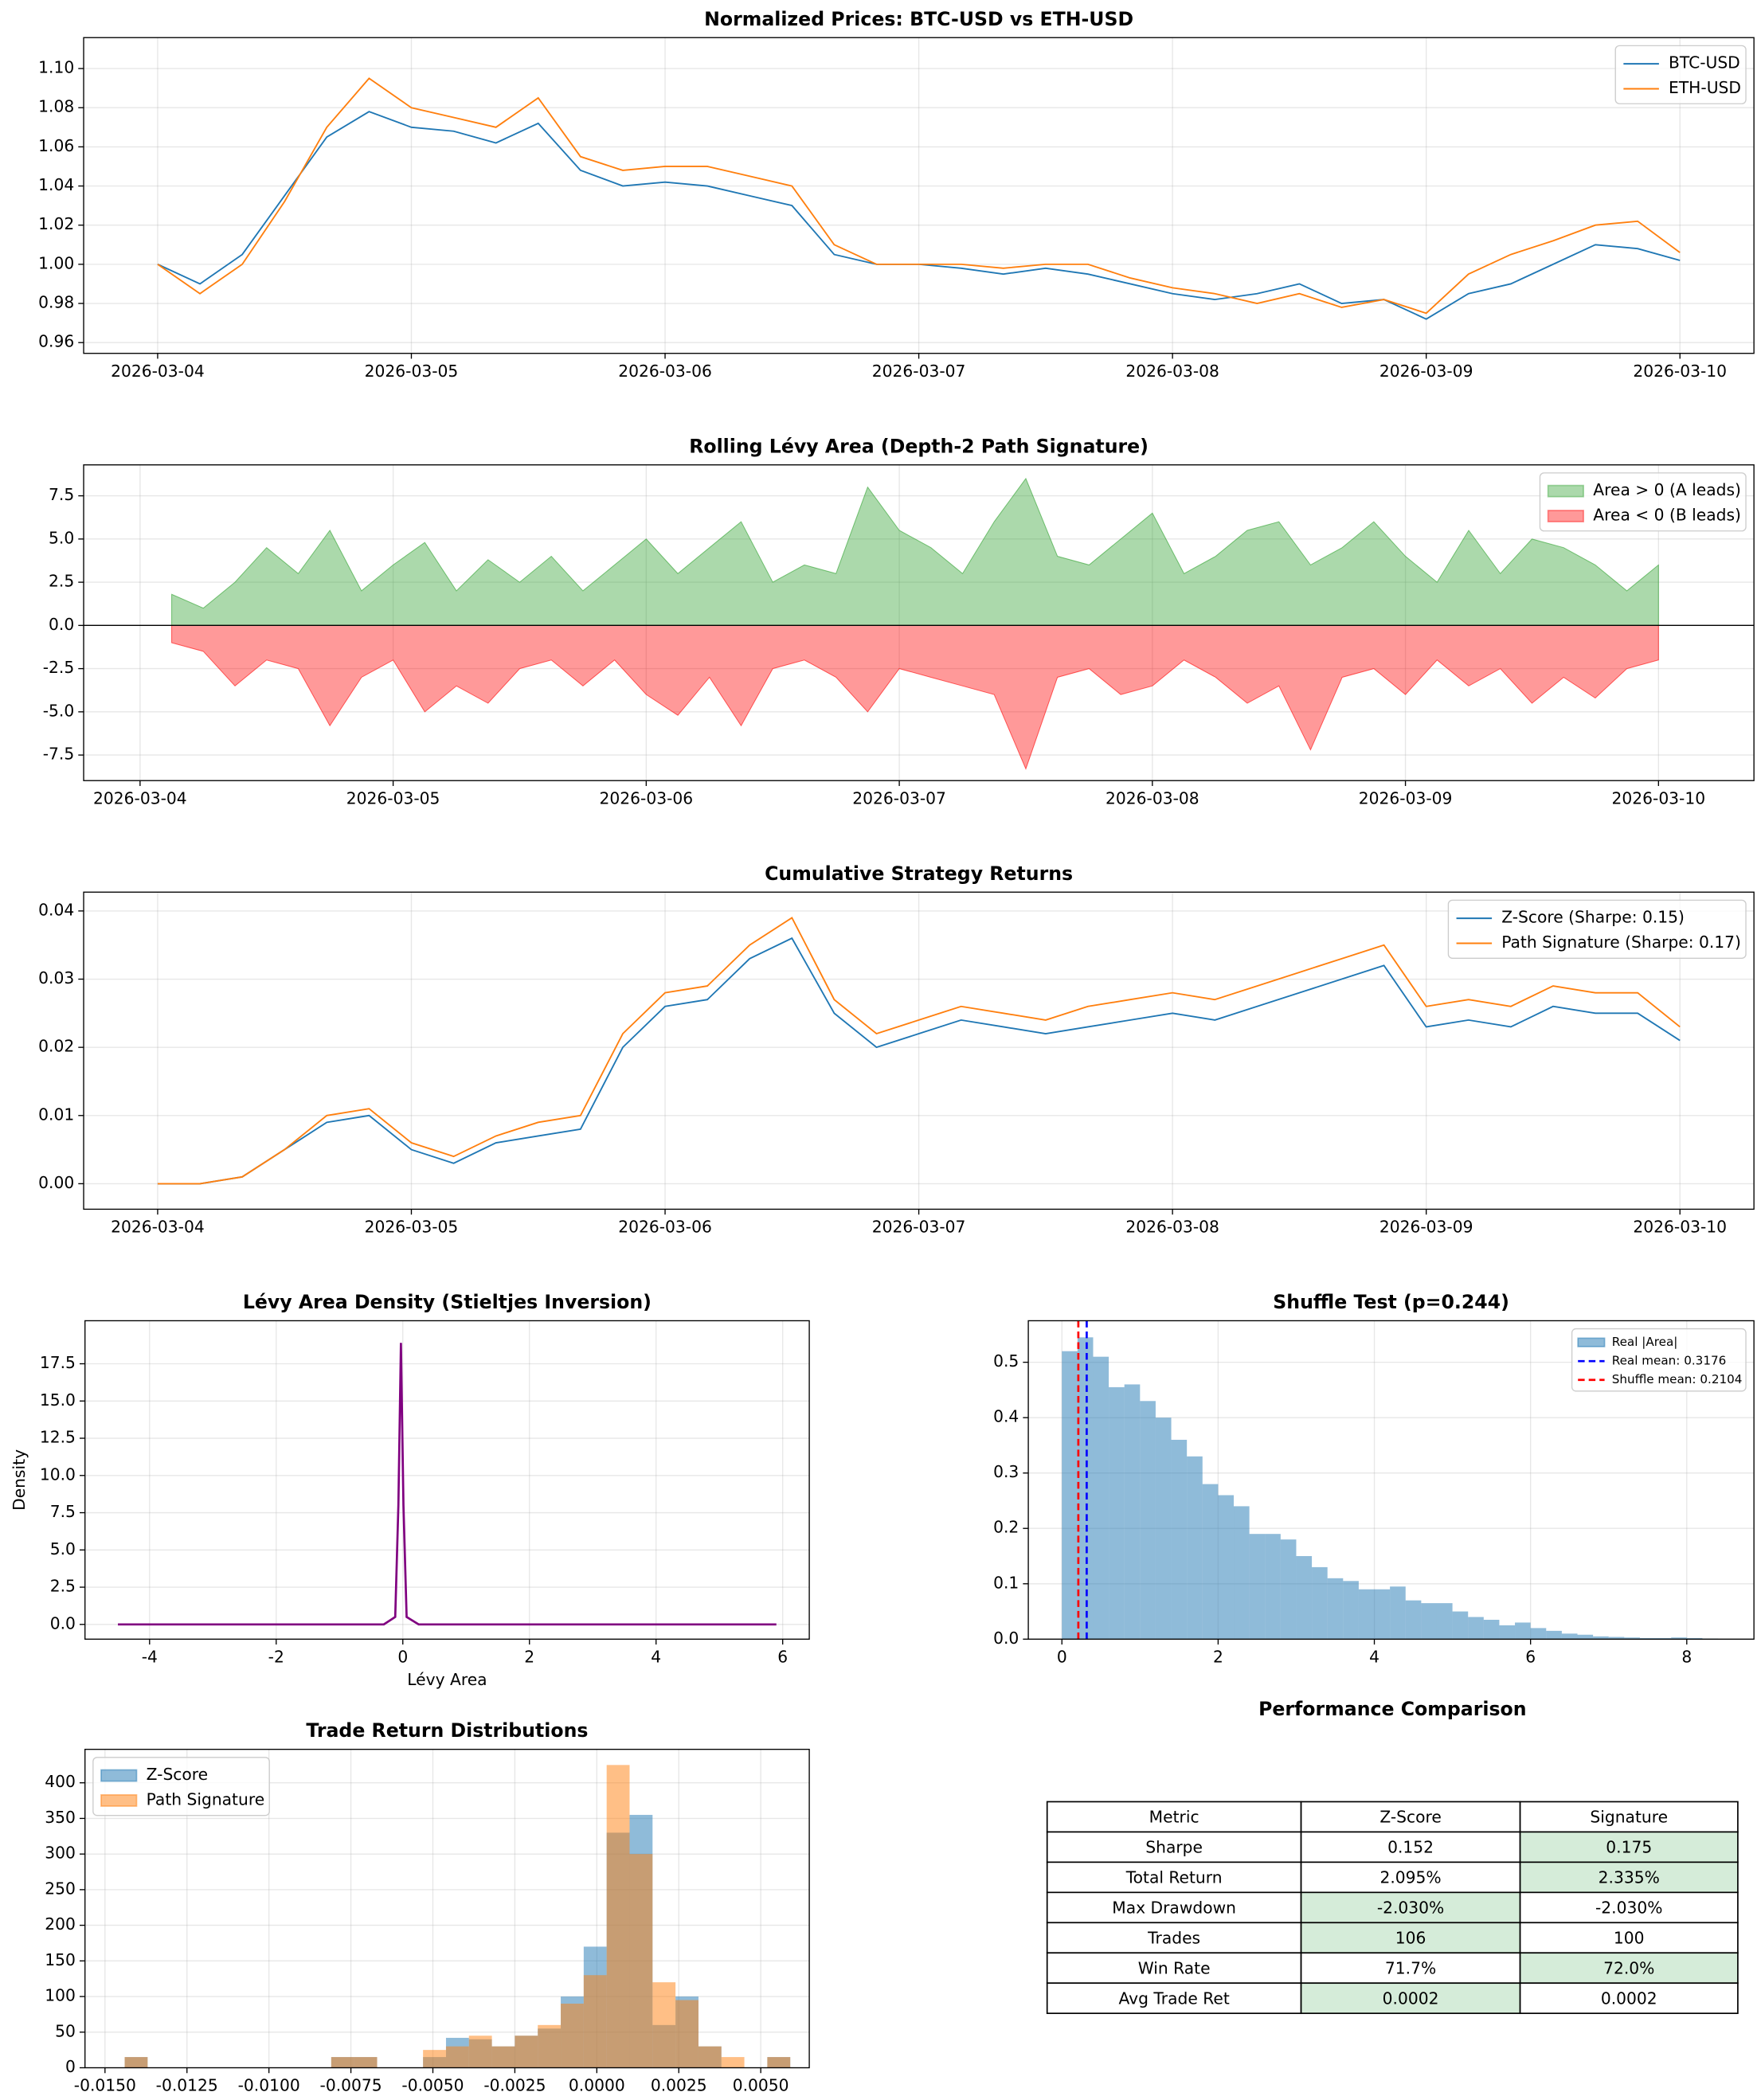 The height and width of the screenshot is (2100, 1761). What do you see at coordinates (65, 2031) in the screenshot?
I see `y-tick-label: 50` at bounding box center [65, 2031].